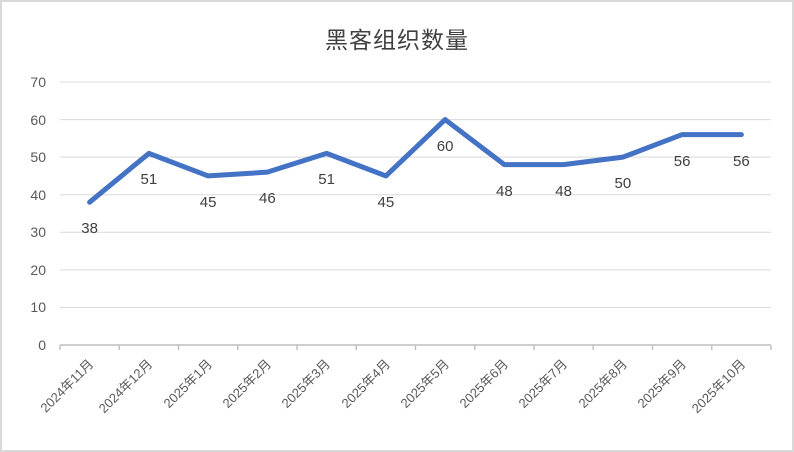  What do you see at coordinates (623, 184) in the screenshot?
I see `data-point-label: 50` at bounding box center [623, 184].